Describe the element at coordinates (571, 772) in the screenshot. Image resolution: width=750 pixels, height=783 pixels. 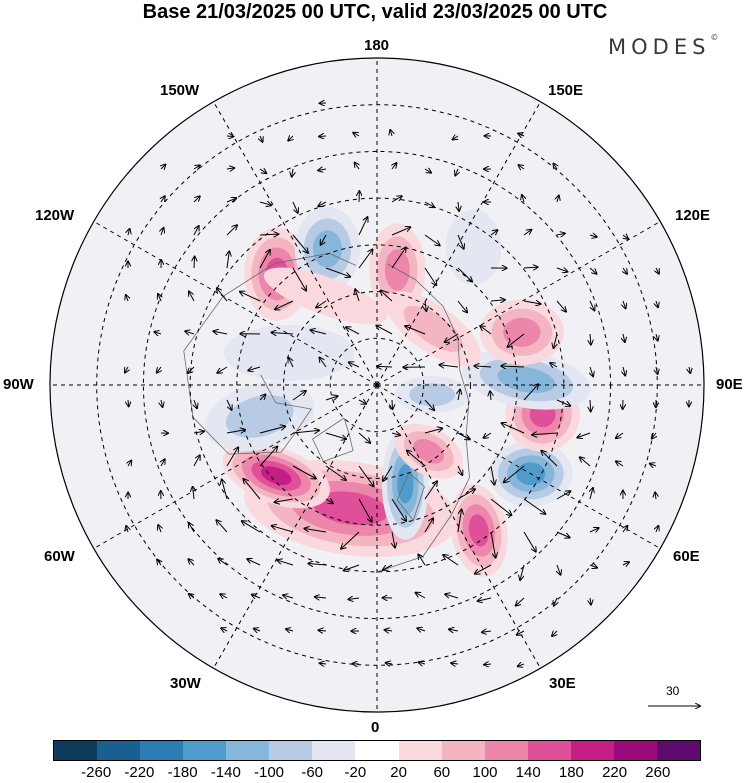
I see `colorbar-tick-label: 180` at that location.